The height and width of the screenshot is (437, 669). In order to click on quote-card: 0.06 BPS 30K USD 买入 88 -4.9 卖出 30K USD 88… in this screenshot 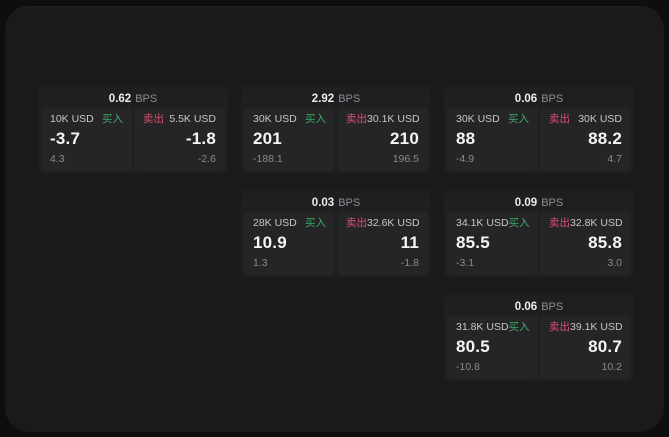, I will do `click(539, 129)`.